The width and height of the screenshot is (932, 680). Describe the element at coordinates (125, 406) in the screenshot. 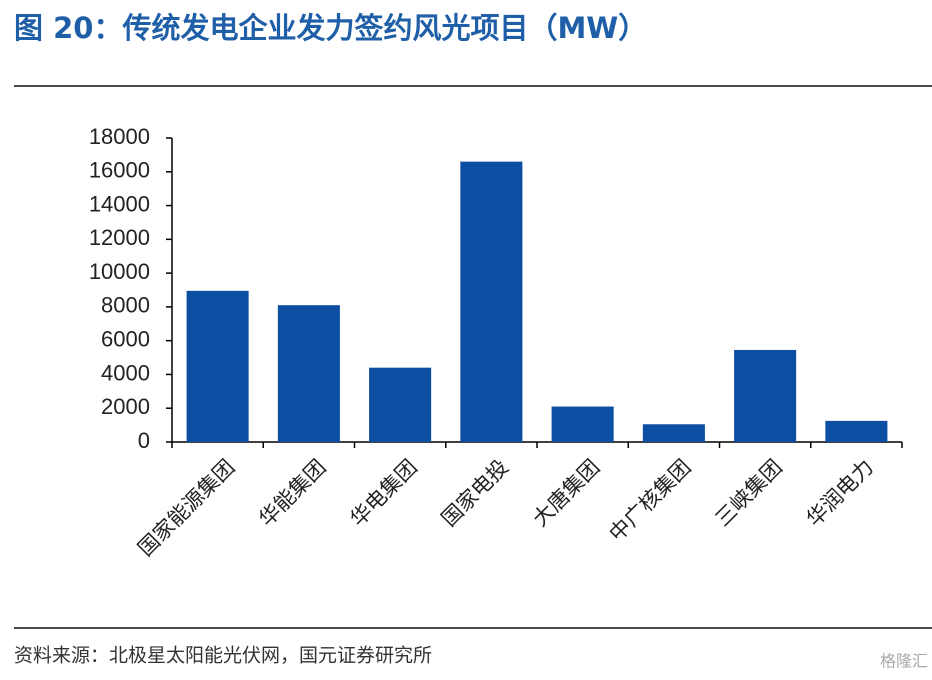

I see `y-tick-label: 2000` at that location.